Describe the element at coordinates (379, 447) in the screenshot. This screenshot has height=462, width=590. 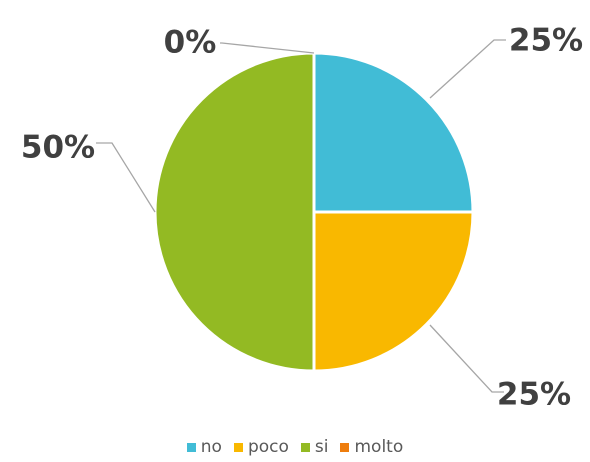
I see `legend-label-molto: molto` at that location.